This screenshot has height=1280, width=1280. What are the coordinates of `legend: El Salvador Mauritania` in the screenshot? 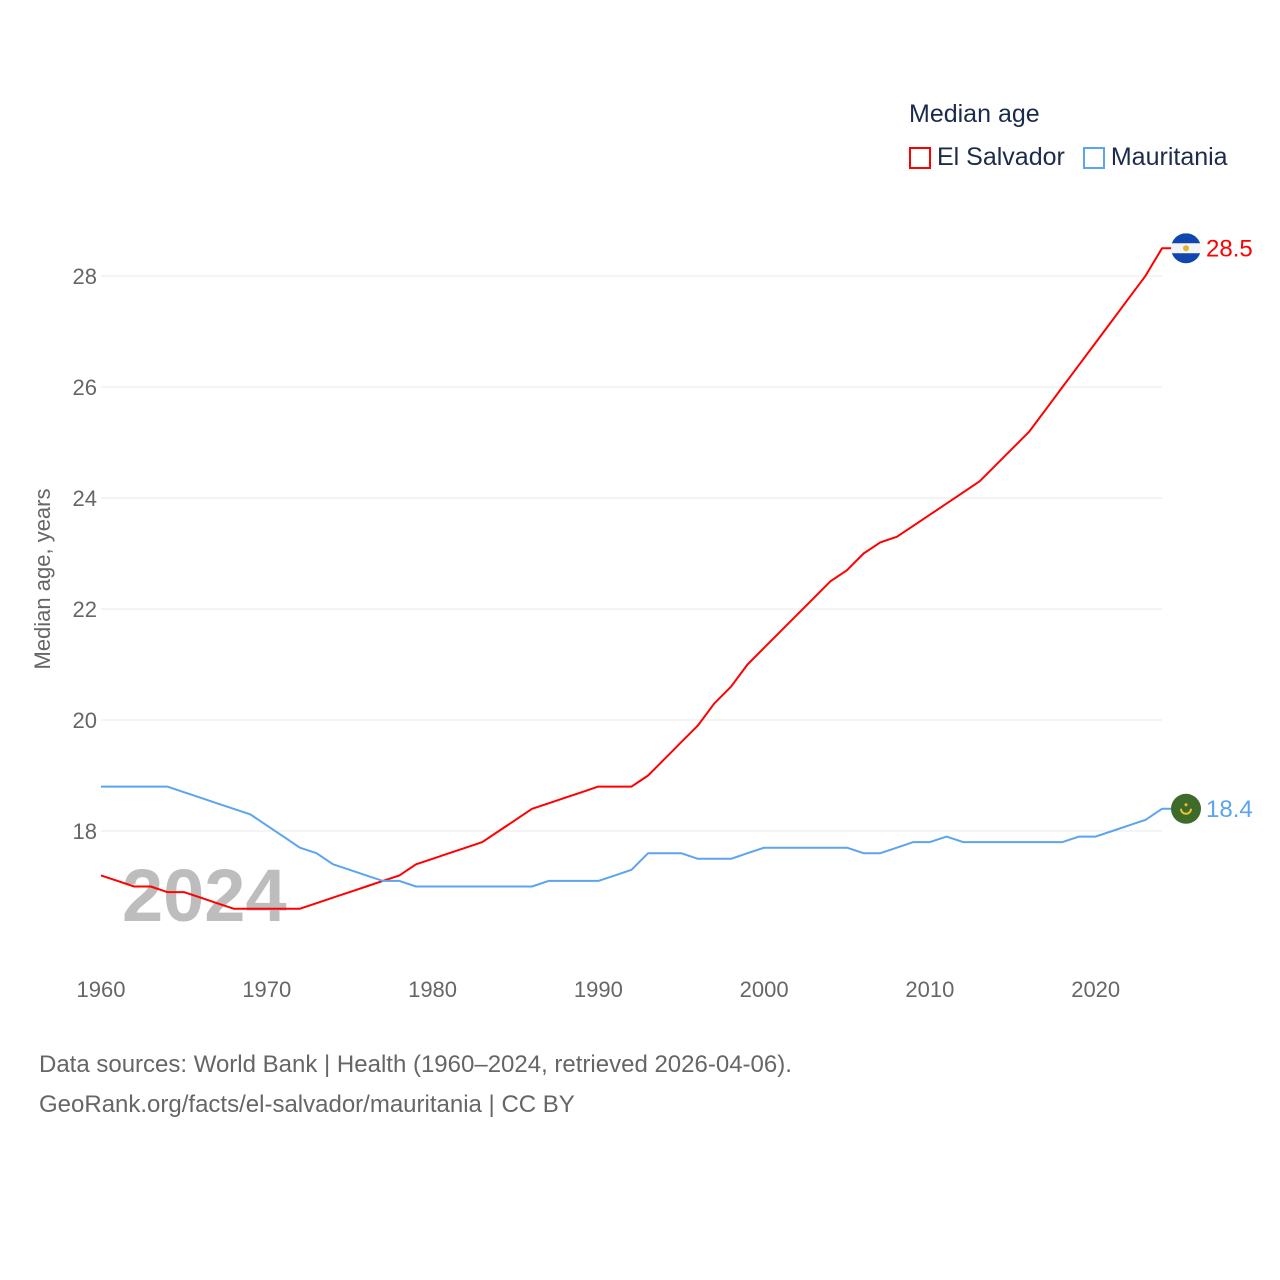 It's located at (1068, 157).